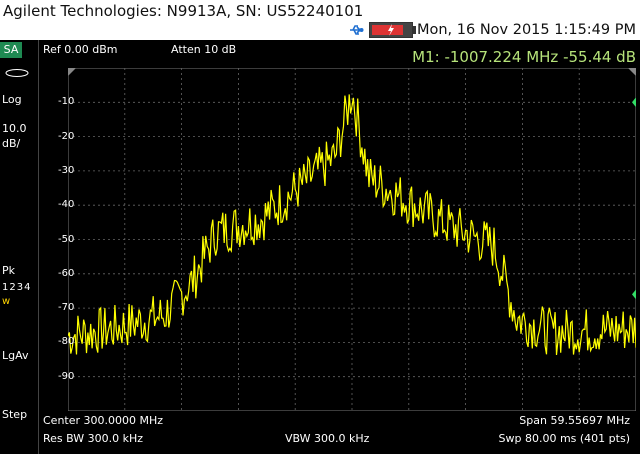 The height and width of the screenshot is (454, 640). Describe the element at coordinates (356, 30) in the screenshot. I see `usb-icon` at that location.